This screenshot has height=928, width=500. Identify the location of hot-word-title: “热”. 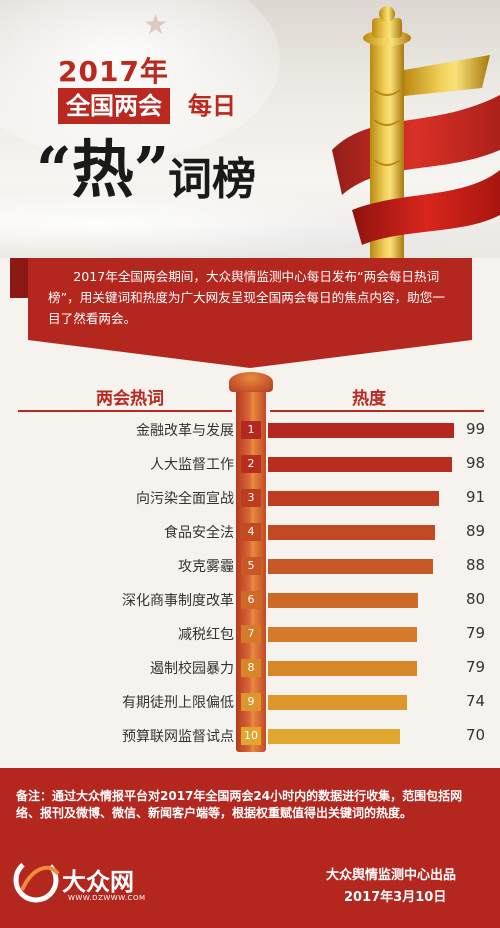
(103, 169).